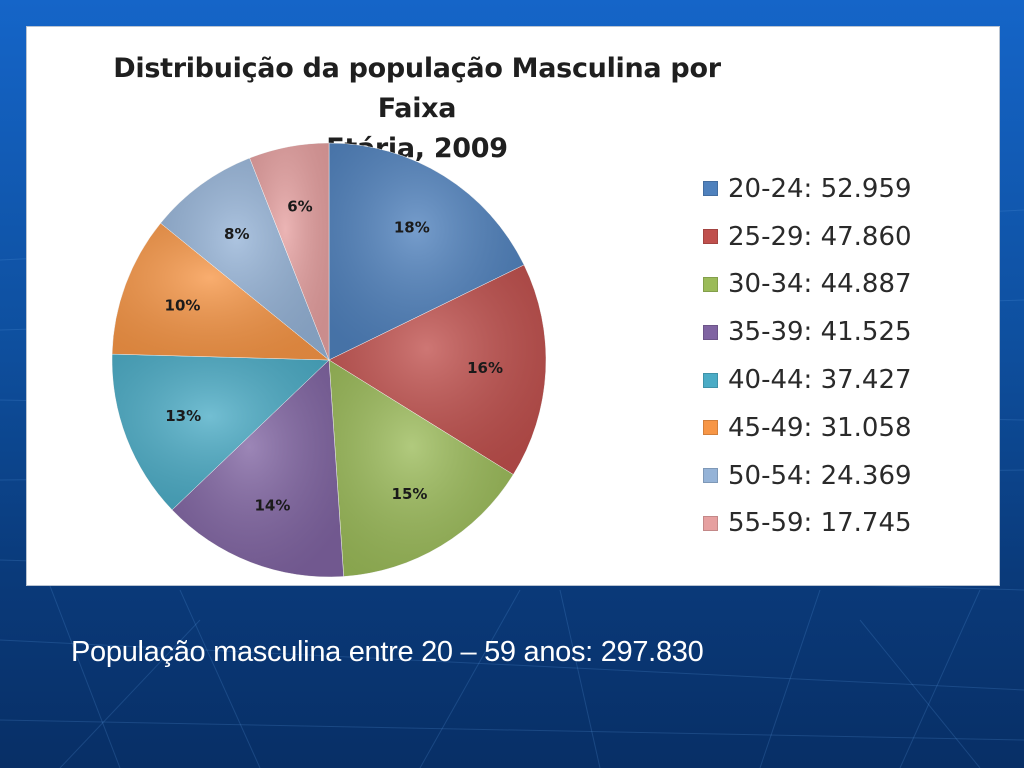 This screenshot has width=1024, height=768. Describe the element at coordinates (485, 368) in the screenshot. I see `pie-label-25-29: 16%` at that location.